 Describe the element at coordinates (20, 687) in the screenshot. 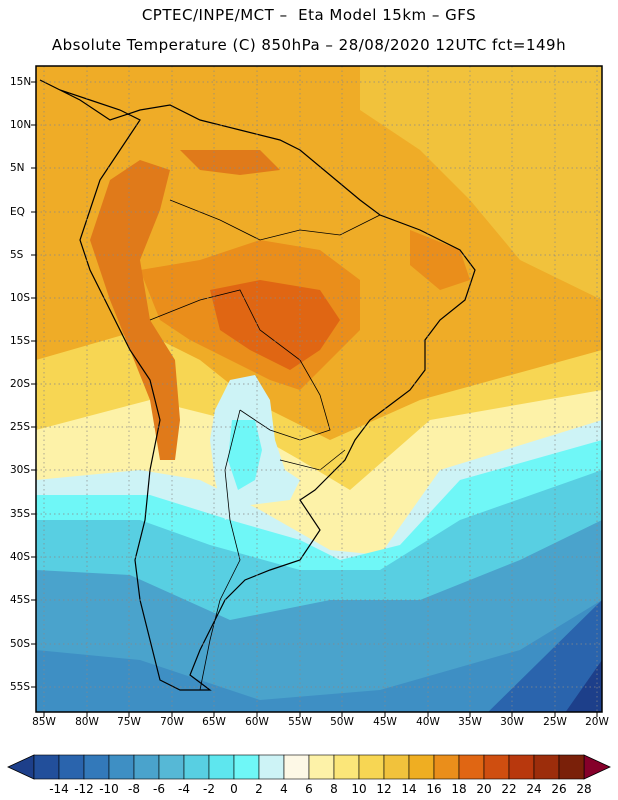

I see `lat-label: 55S` at that location.